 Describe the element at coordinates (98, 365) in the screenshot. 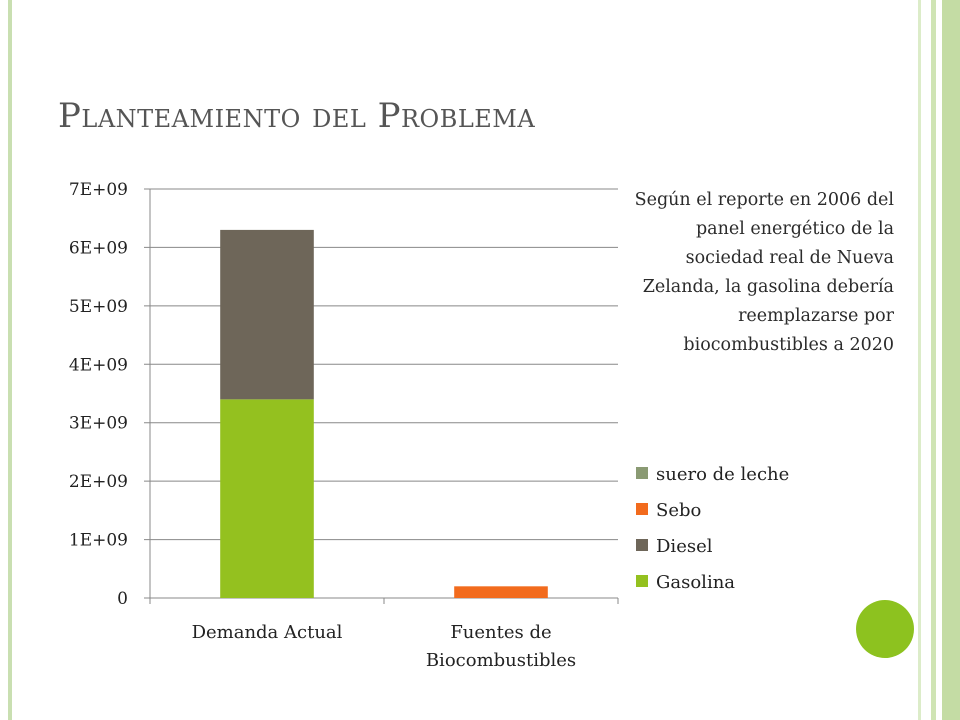

I see `y-tick-label: 4E+09` at that location.